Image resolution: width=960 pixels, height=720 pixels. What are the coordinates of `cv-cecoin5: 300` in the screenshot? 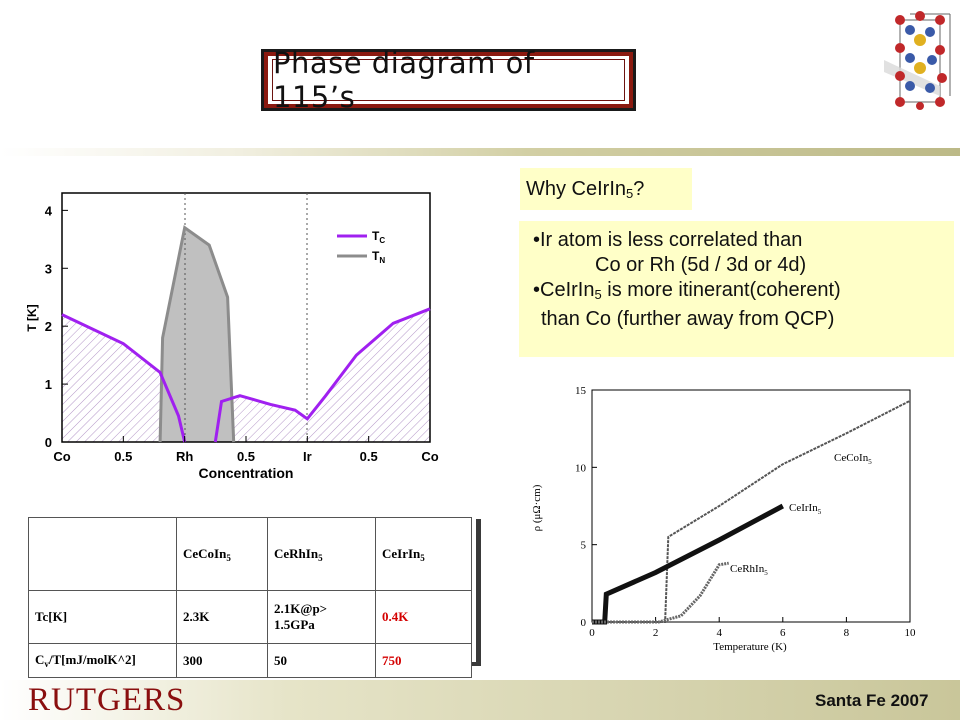 It's located at (222, 660).